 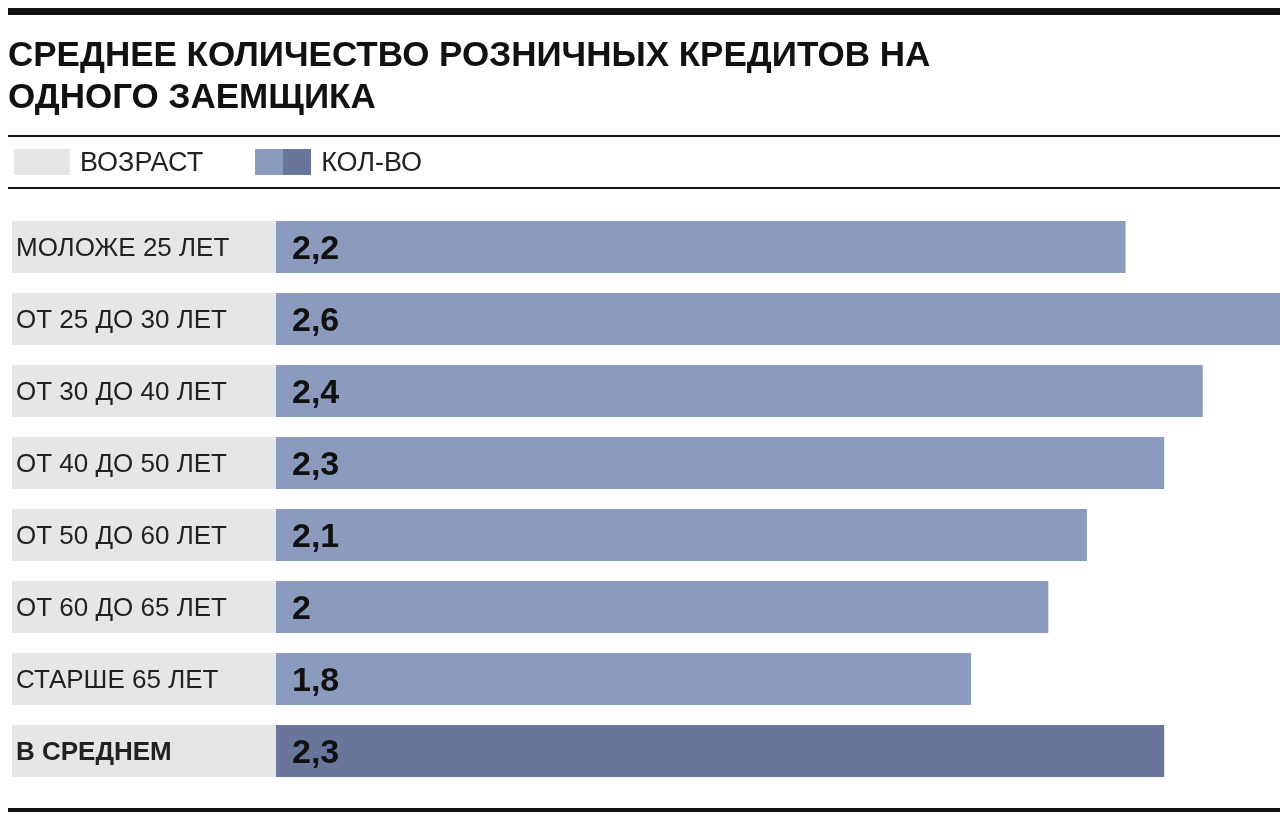 I want to click on y-tick-label: СТАРШЕ 65 ЛЕТ, so click(x=117, y=679).